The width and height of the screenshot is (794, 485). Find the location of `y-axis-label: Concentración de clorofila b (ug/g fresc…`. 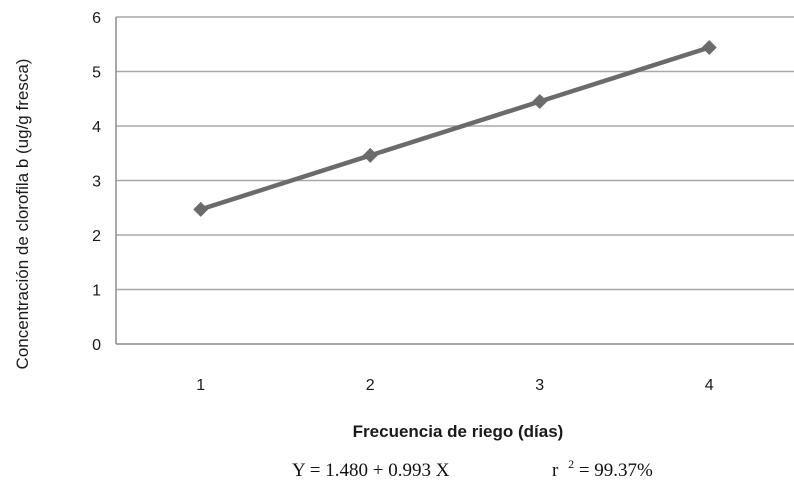

y-axis-label: Concentración de clorofila b (ug/g fresc… is located at coordinates (22, 214).